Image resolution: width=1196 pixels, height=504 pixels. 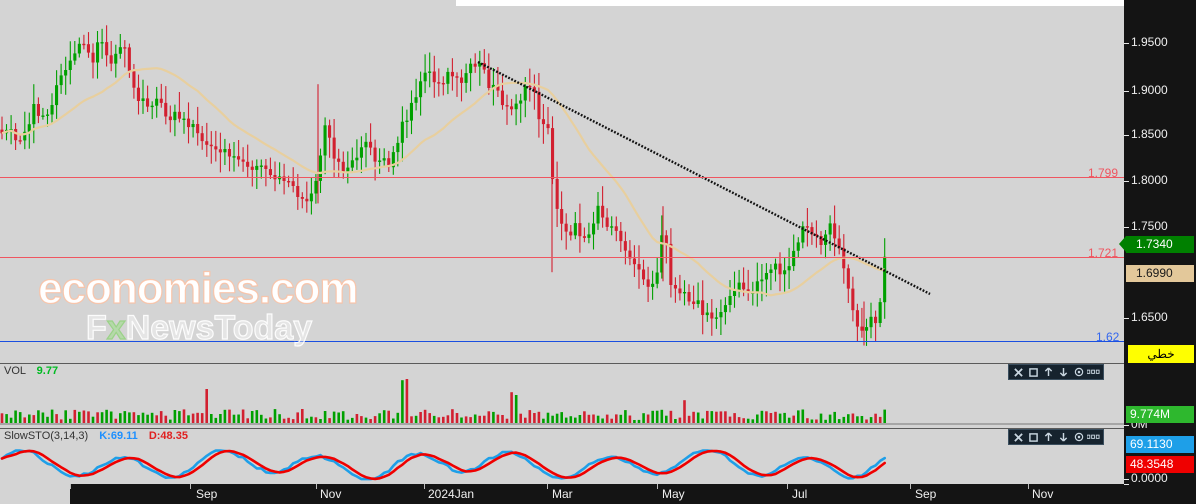 I want to click on price-axis-tick: 1.9000, so click(x=1160, y=90).